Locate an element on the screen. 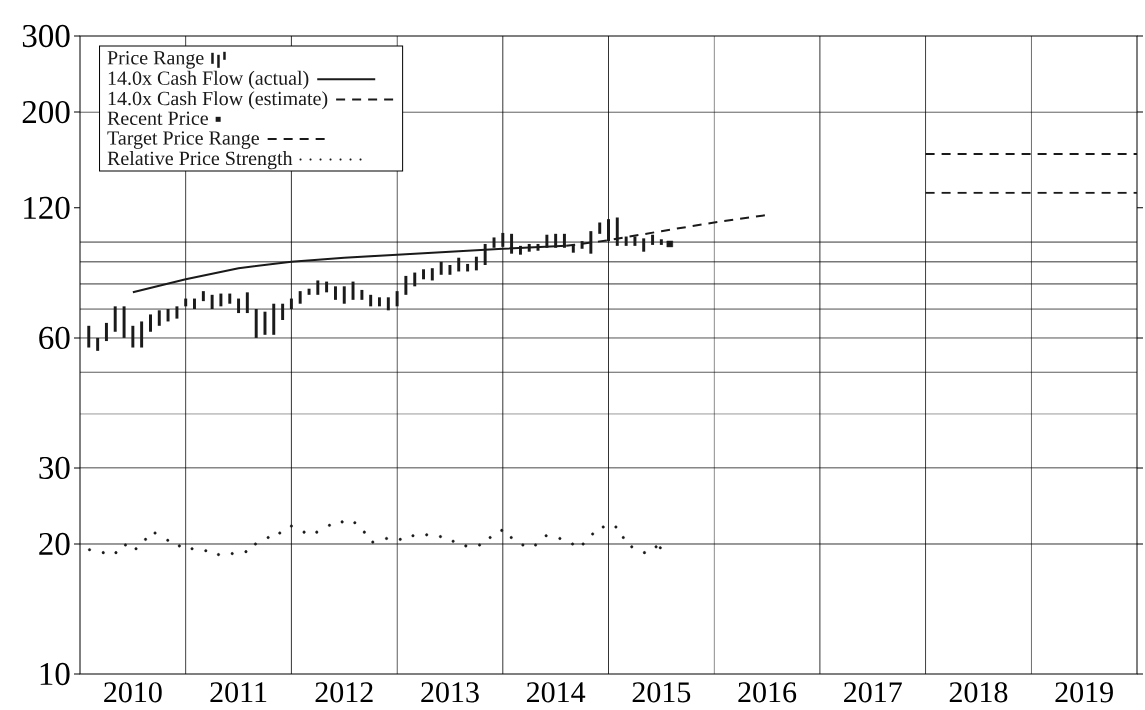  y-tick-label: 30 is located at coordinates (54, 468).